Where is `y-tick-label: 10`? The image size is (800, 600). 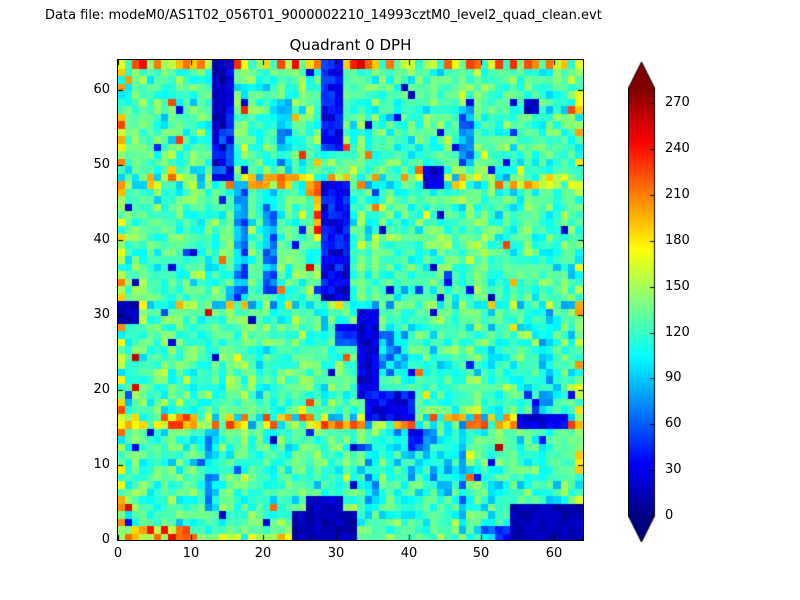 y-tick-label: 10 is located at coordinates (101, 464).